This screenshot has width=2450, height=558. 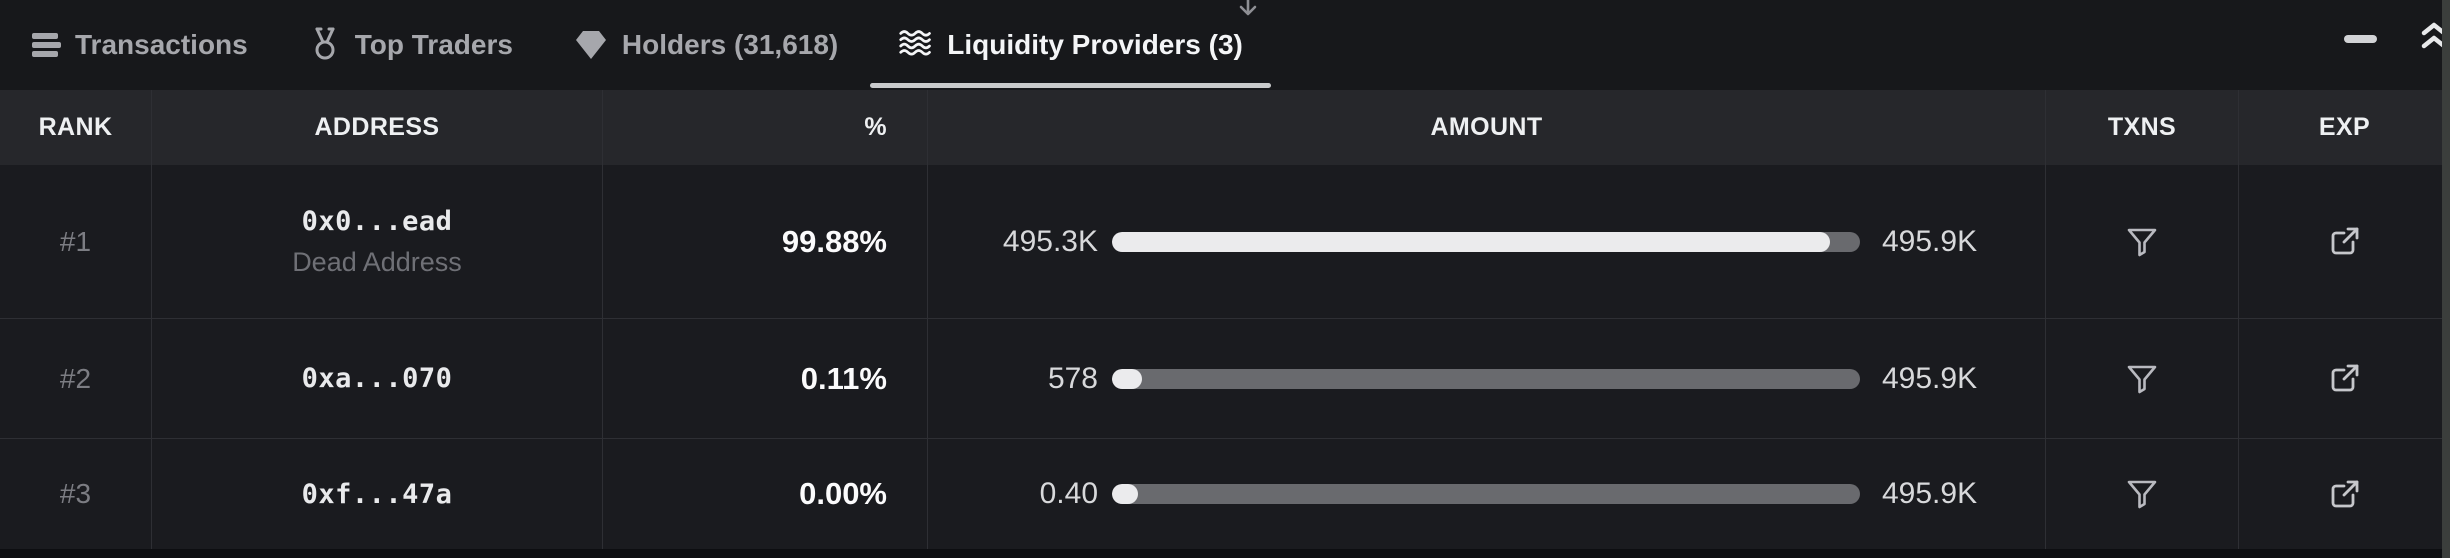 I want to click on tab-holders: Holders (31,618), so click(x=705, y=45).